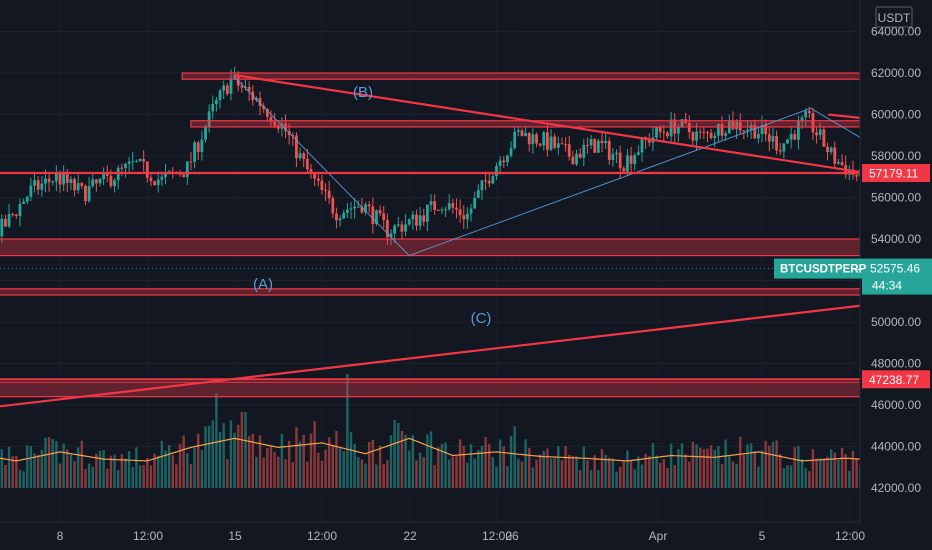 The image size is (932, 550). What do you see at coordinates (853, 268) in the screenshot?
I see `last-price-symbol-box` at bounding box center [853, 268].